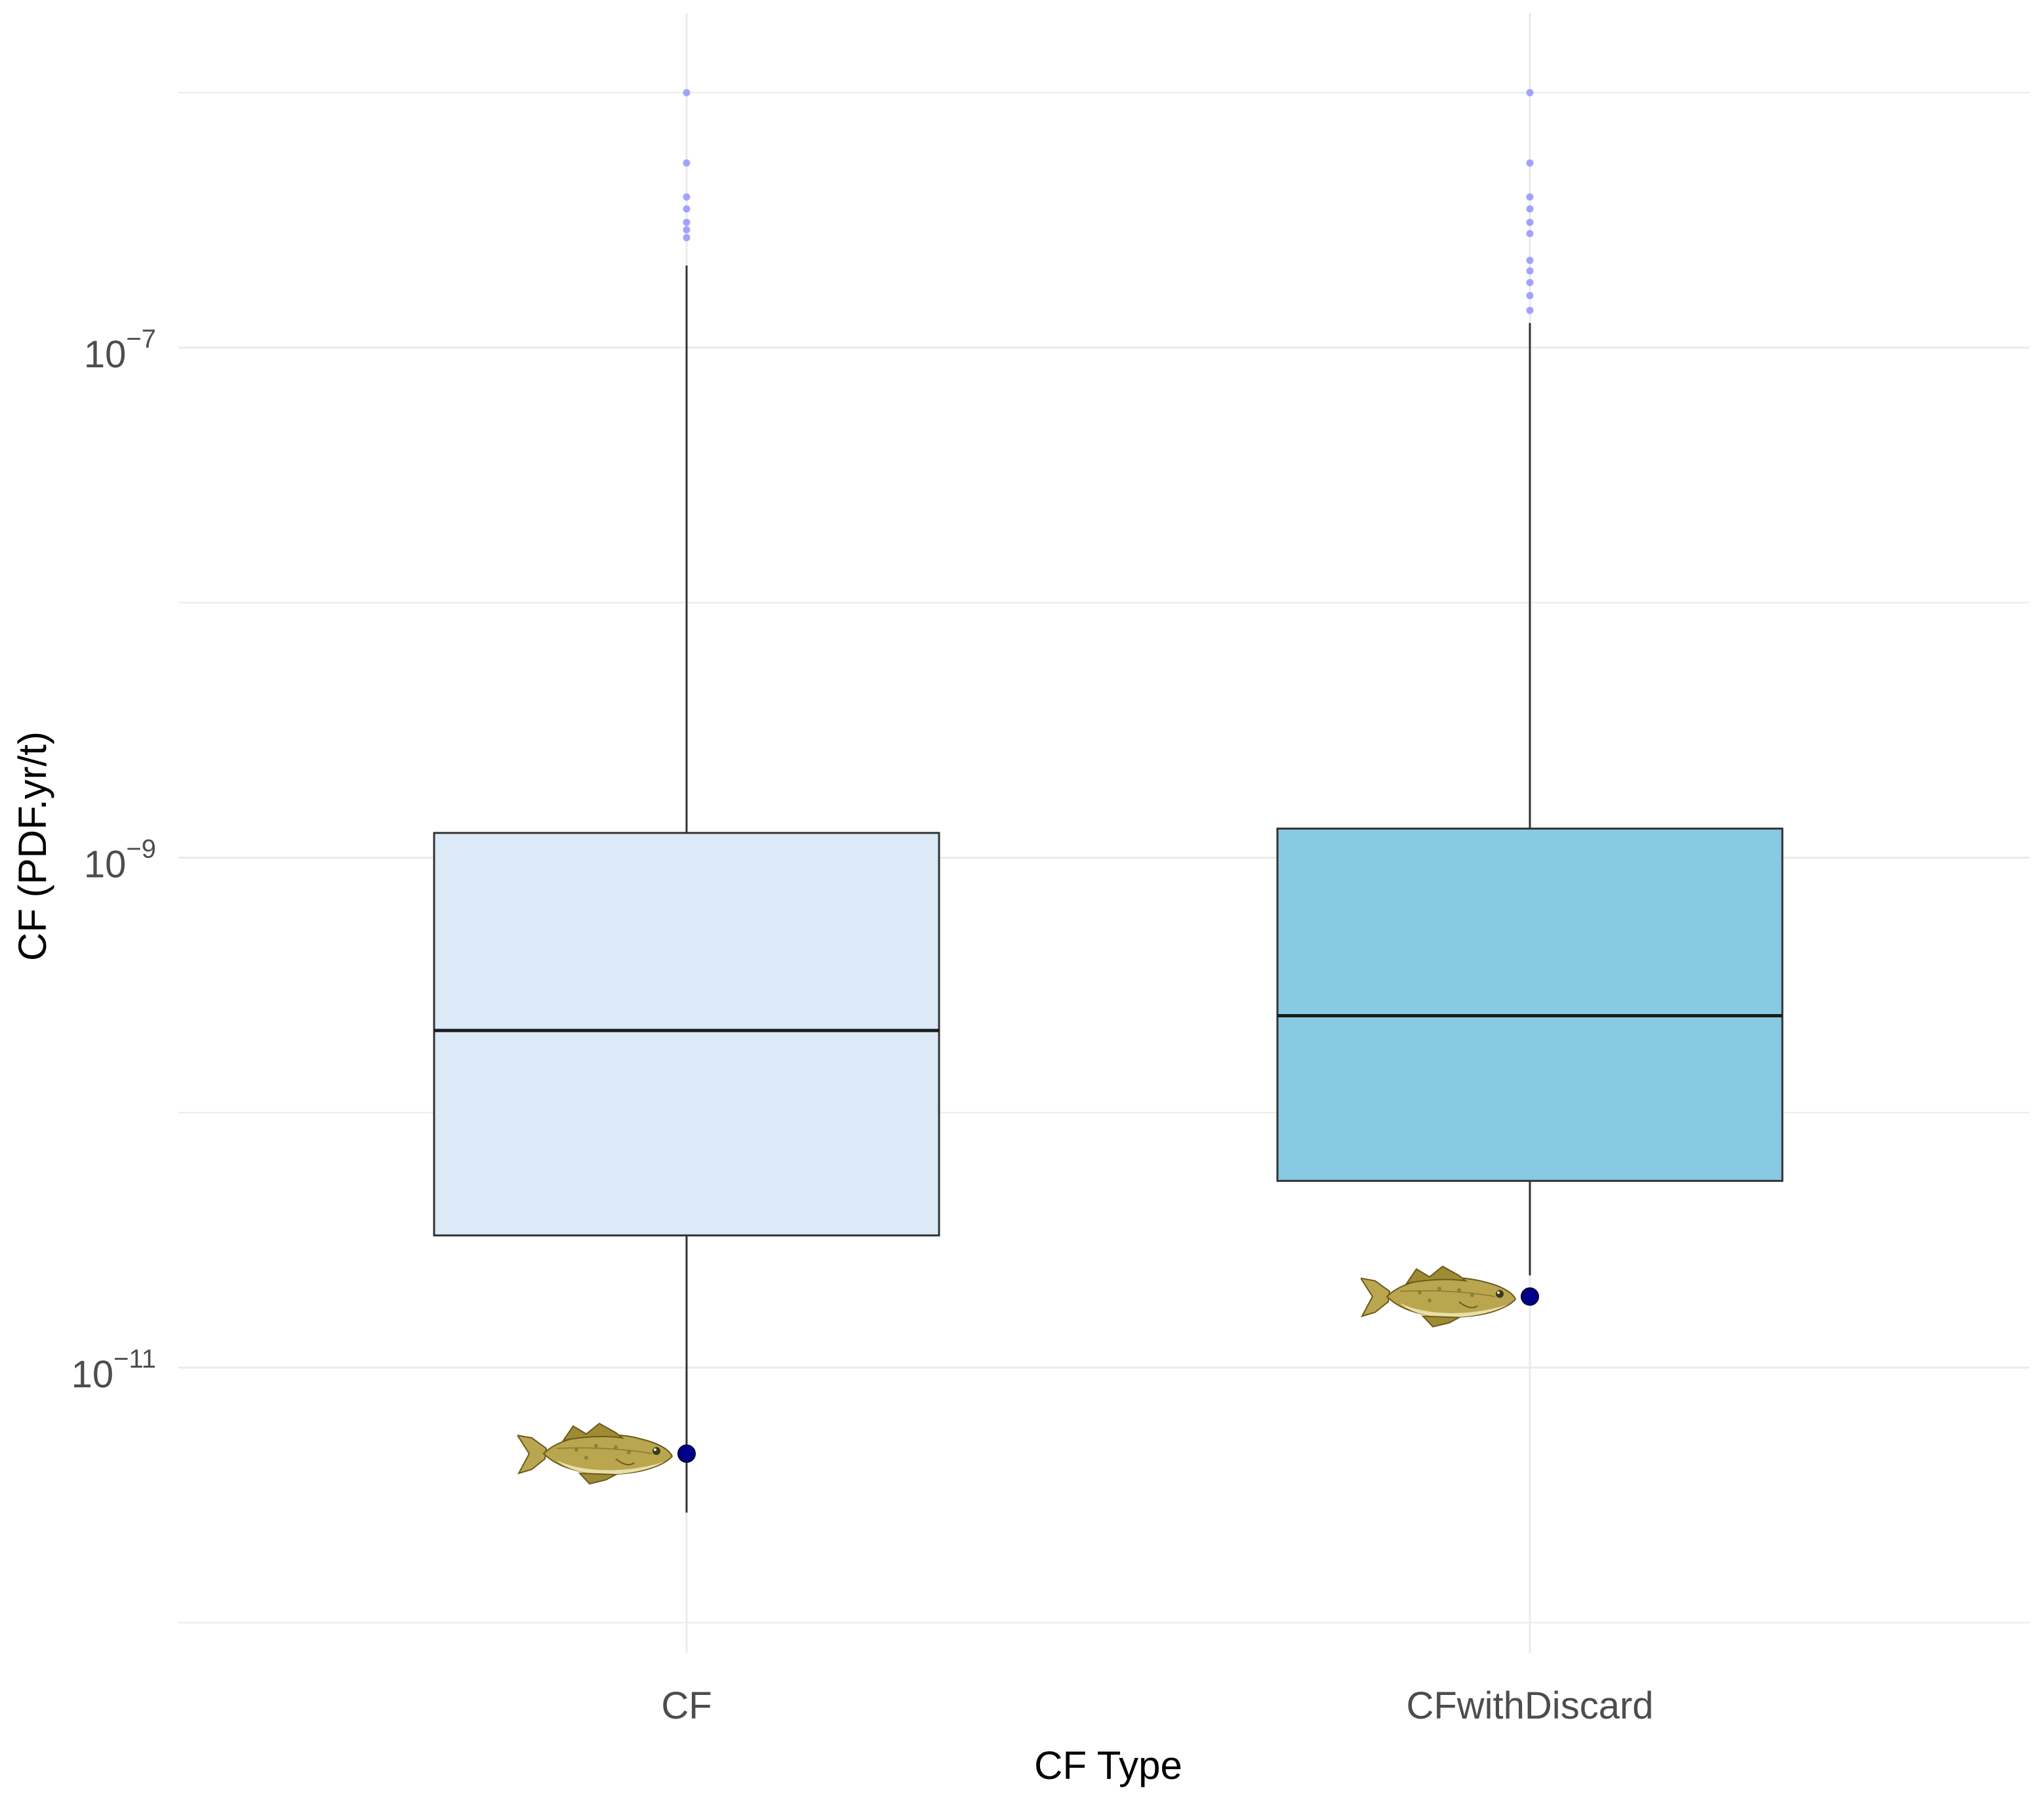 The height and width of the screenshot is (1794, 2044). What do you see at coordinates (1529, 1706) in the screenshot?
I see `x-tick-label: CFwithDiscard` at bounding box center [1529, 1706].